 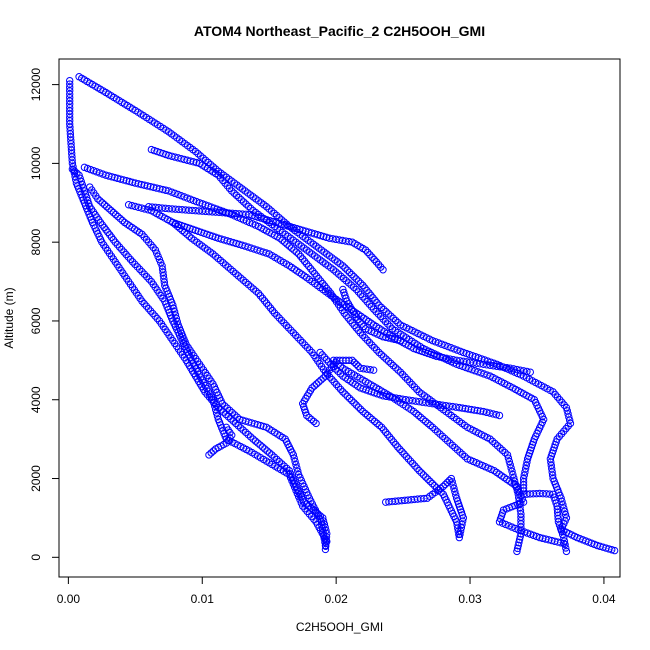 I want to click on x-axis-label: C2H5OOH_GMI, so click(x=339, y=627).